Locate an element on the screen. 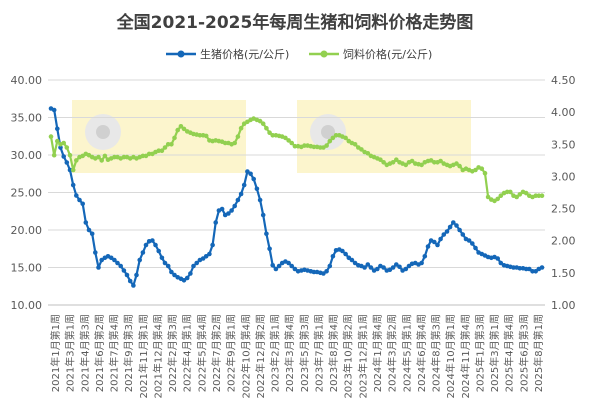  x-tick-label: 2024年1月第4周 is located at coordinates (377, 353).